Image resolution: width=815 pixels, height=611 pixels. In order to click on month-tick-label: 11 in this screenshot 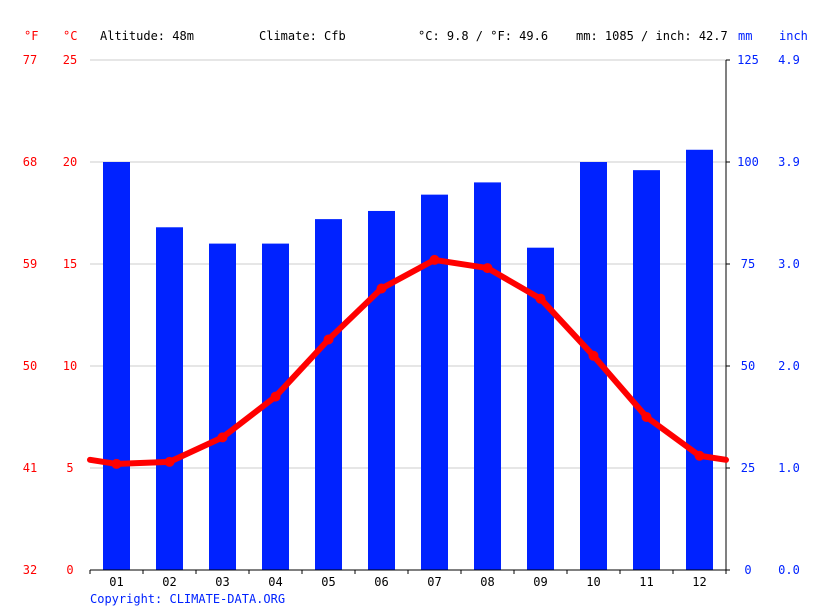, I will do `click(646, 582)`.